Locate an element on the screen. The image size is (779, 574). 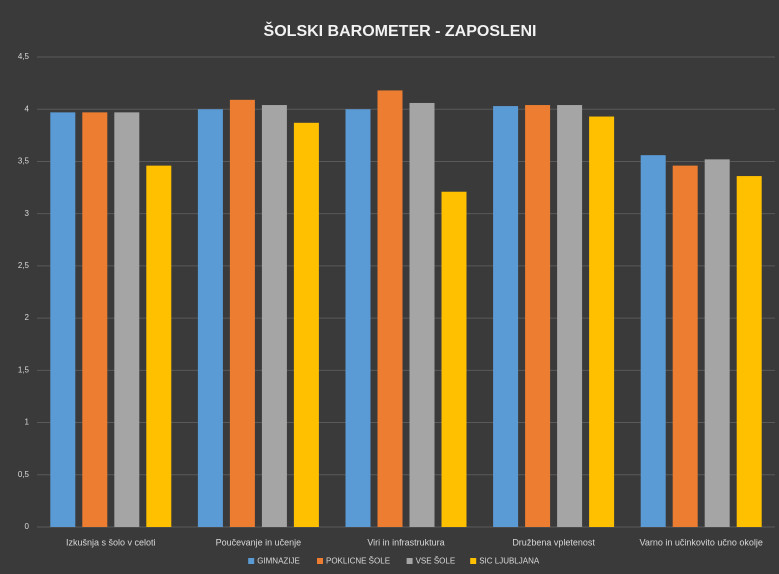
x-tick-label: Viri in infrastruktura is located at coordinates (405, 542).